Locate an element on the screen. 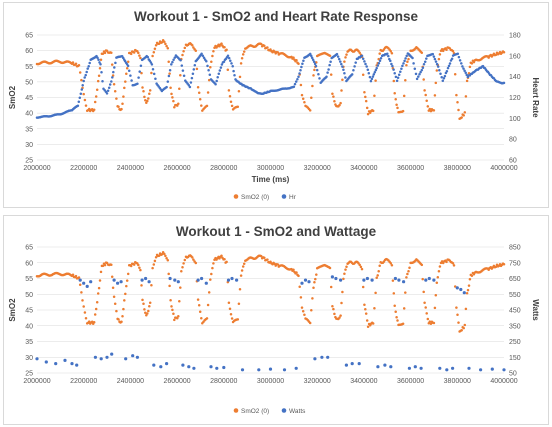 This screenshot has width=552, height=427. chart2-y2-axis-label: Watts is located at coordinates (535, 310).